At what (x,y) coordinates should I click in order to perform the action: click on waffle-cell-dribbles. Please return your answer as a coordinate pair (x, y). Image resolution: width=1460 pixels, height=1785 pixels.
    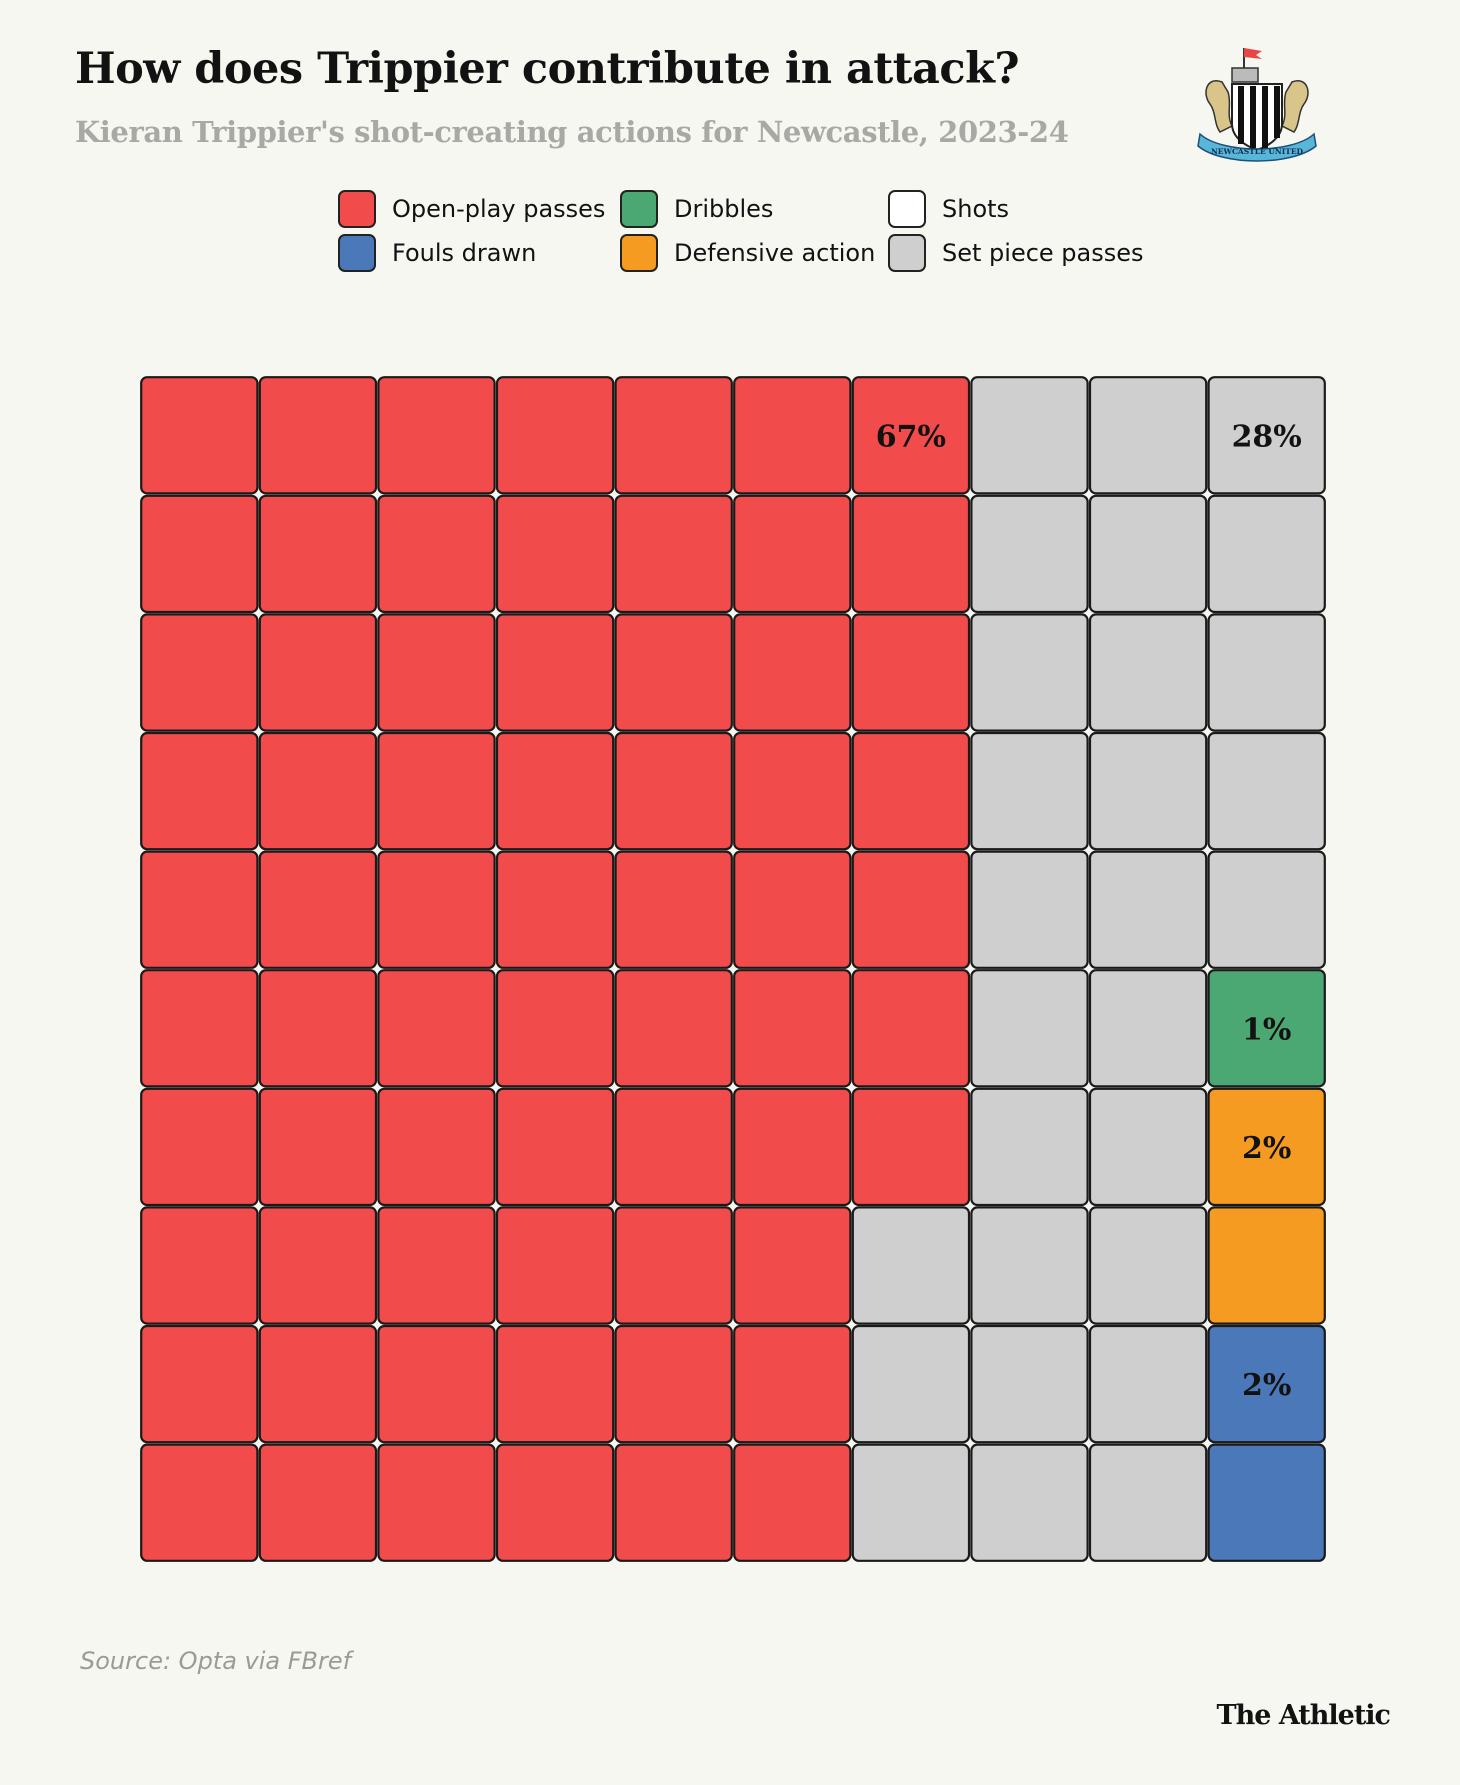
    Looking at the image, I should click on (1266, 1028).